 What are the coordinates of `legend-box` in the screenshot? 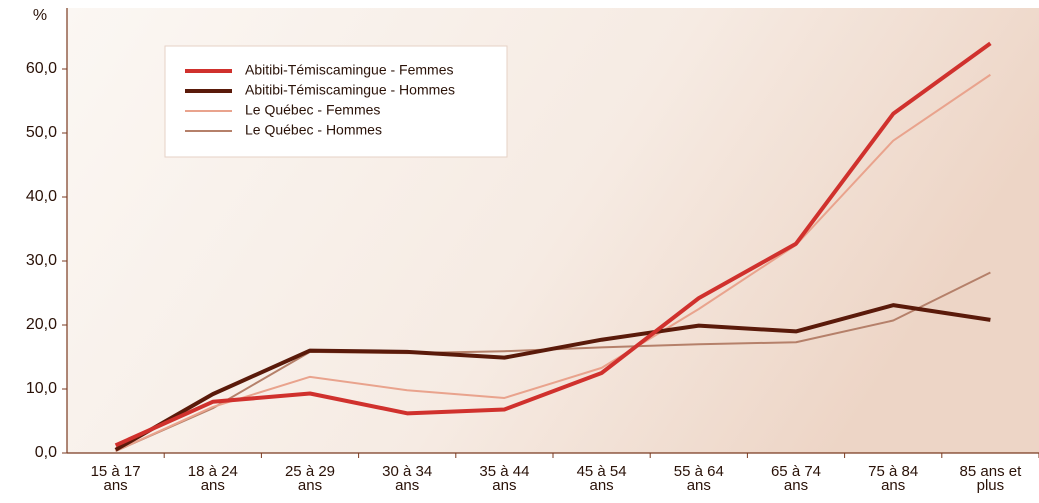 It's located at (336, 101).